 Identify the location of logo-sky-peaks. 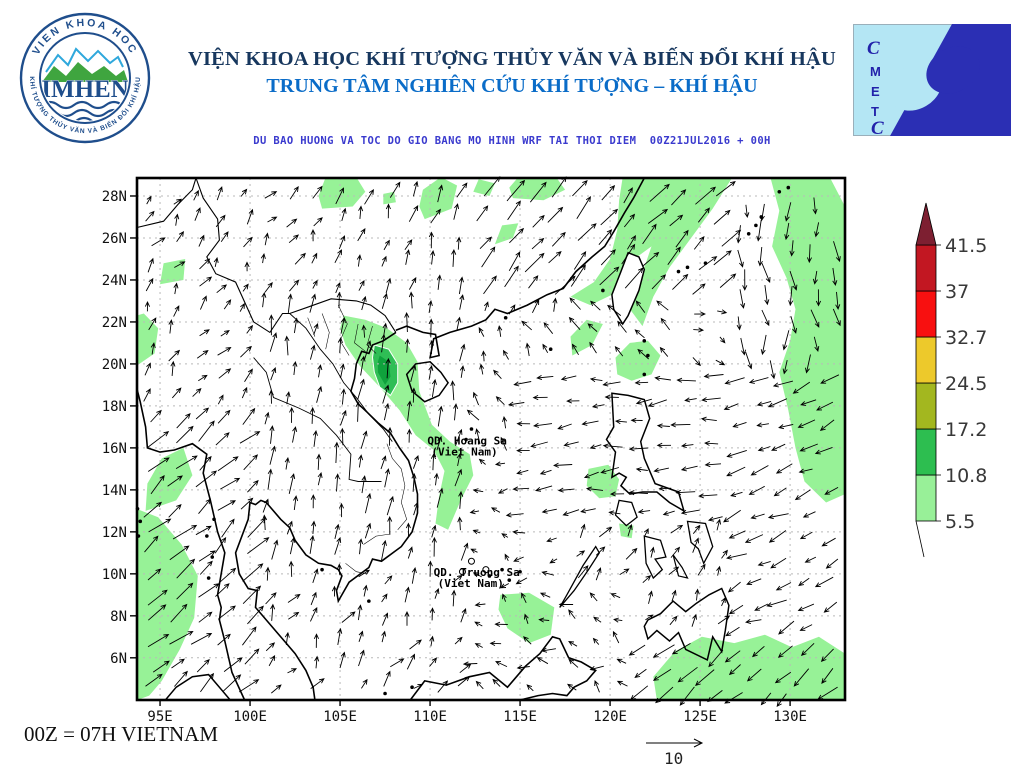
(84, 60).